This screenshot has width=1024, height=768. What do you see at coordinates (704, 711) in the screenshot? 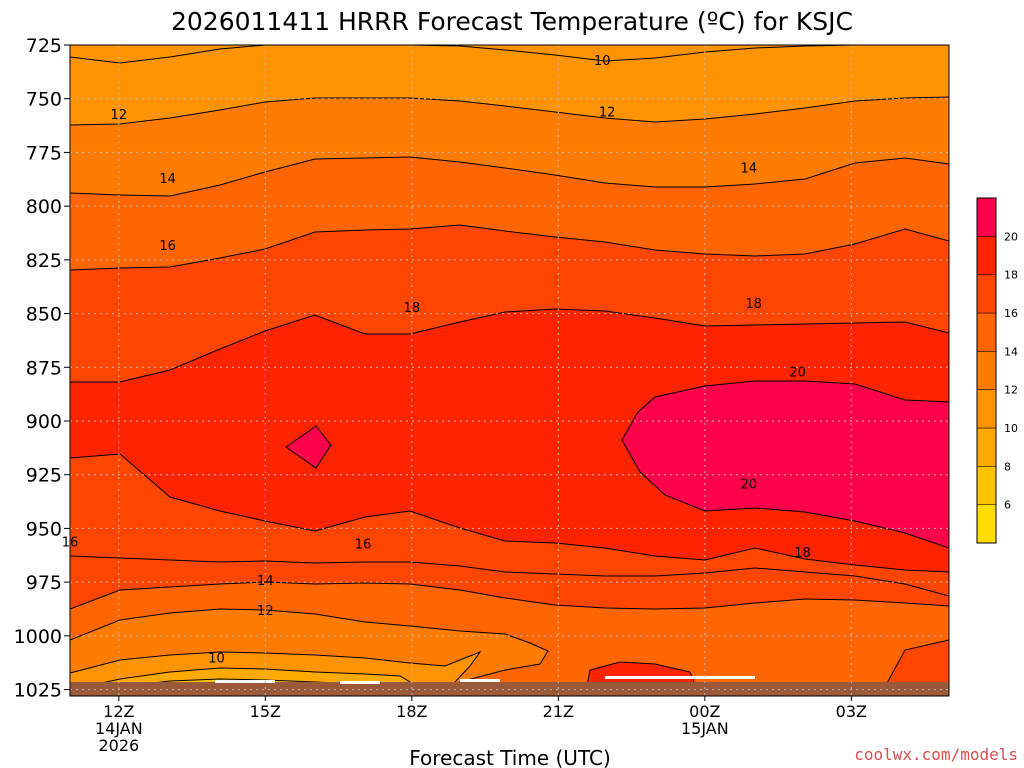
I see `x-tick-label: 00Z` at bounding box center [704, 711].